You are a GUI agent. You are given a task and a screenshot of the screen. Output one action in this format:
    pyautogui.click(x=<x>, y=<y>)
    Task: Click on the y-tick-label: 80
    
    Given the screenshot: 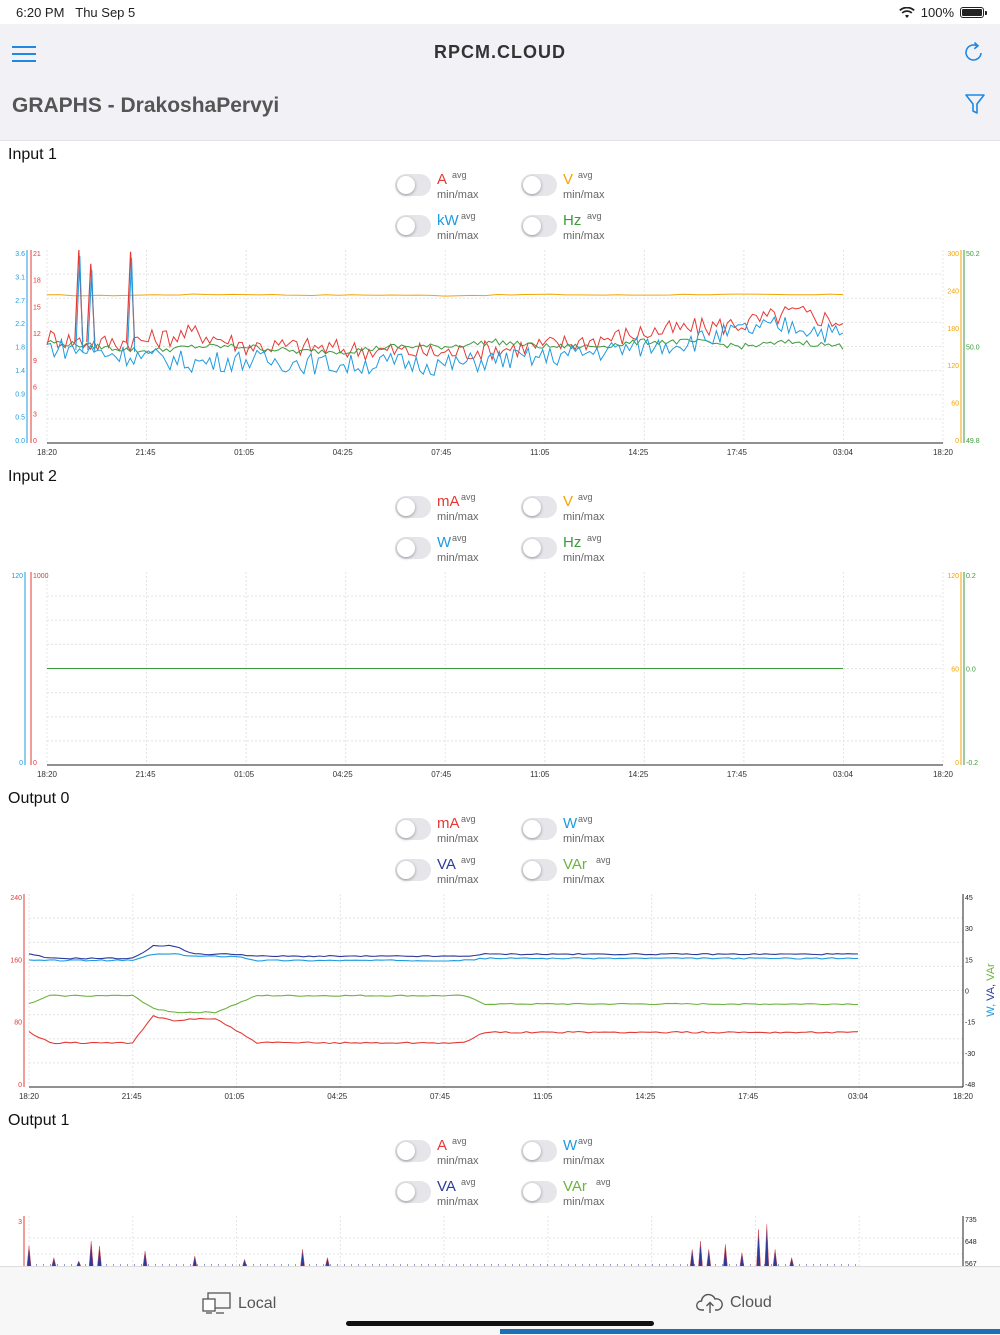 What is the action you would take?
    pyautogui.click(x=18, y=1023)
    